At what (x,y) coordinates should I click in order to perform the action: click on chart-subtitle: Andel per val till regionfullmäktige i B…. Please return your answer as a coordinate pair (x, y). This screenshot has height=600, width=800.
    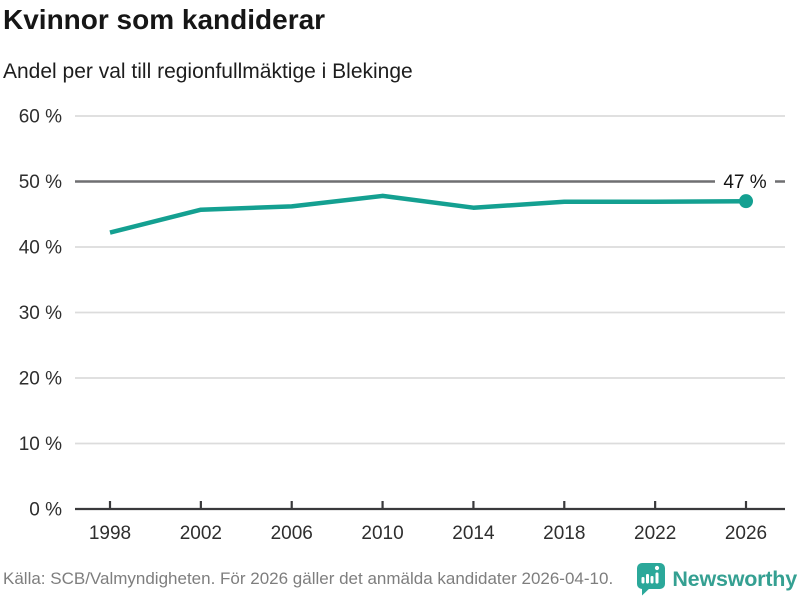
    Looking at the image, I should click on (208, 71).